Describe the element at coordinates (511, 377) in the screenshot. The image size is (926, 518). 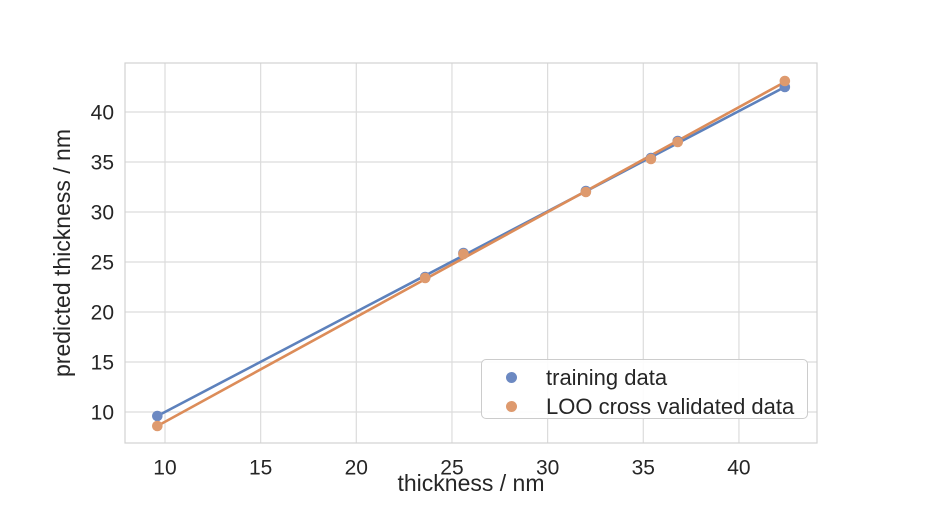
I see `legend-marker-training-icon` at that location.